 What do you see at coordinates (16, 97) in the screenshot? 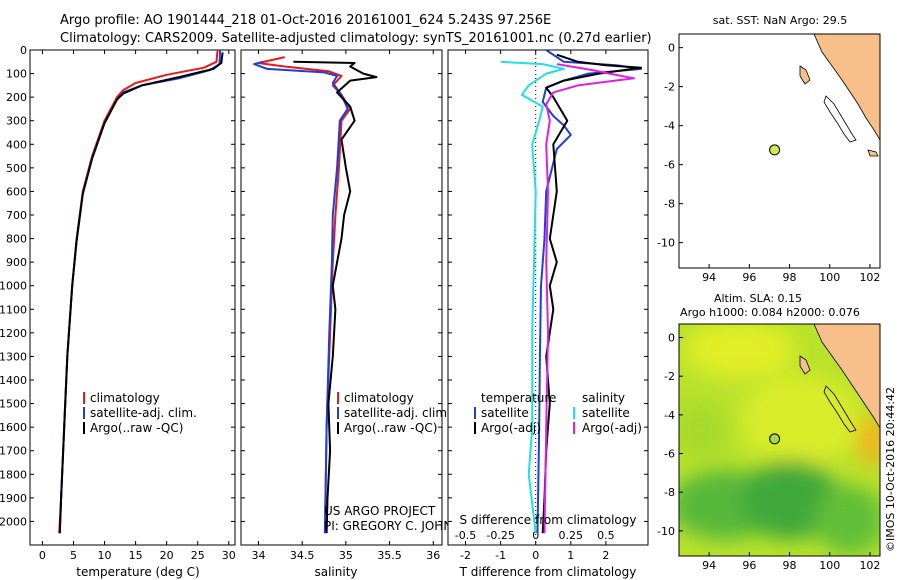
I see `depth-tick-label: 200` at bounding box center [16, 97].